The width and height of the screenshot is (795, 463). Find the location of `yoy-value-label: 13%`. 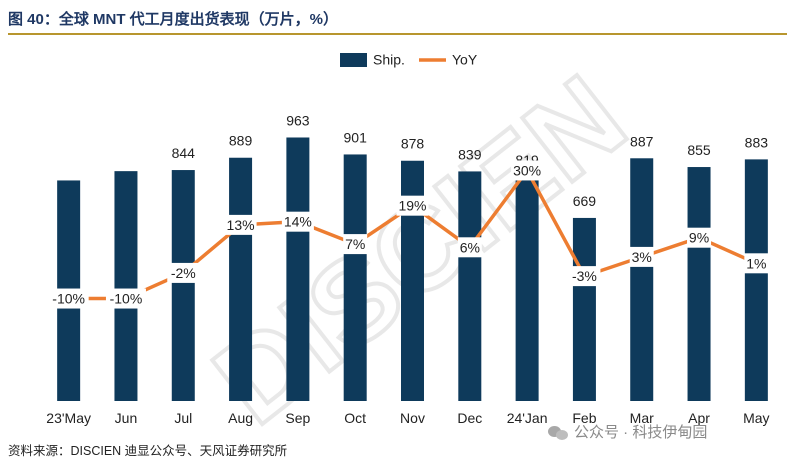

yoy-value-label: 13% is located at coordinates (241, 225).